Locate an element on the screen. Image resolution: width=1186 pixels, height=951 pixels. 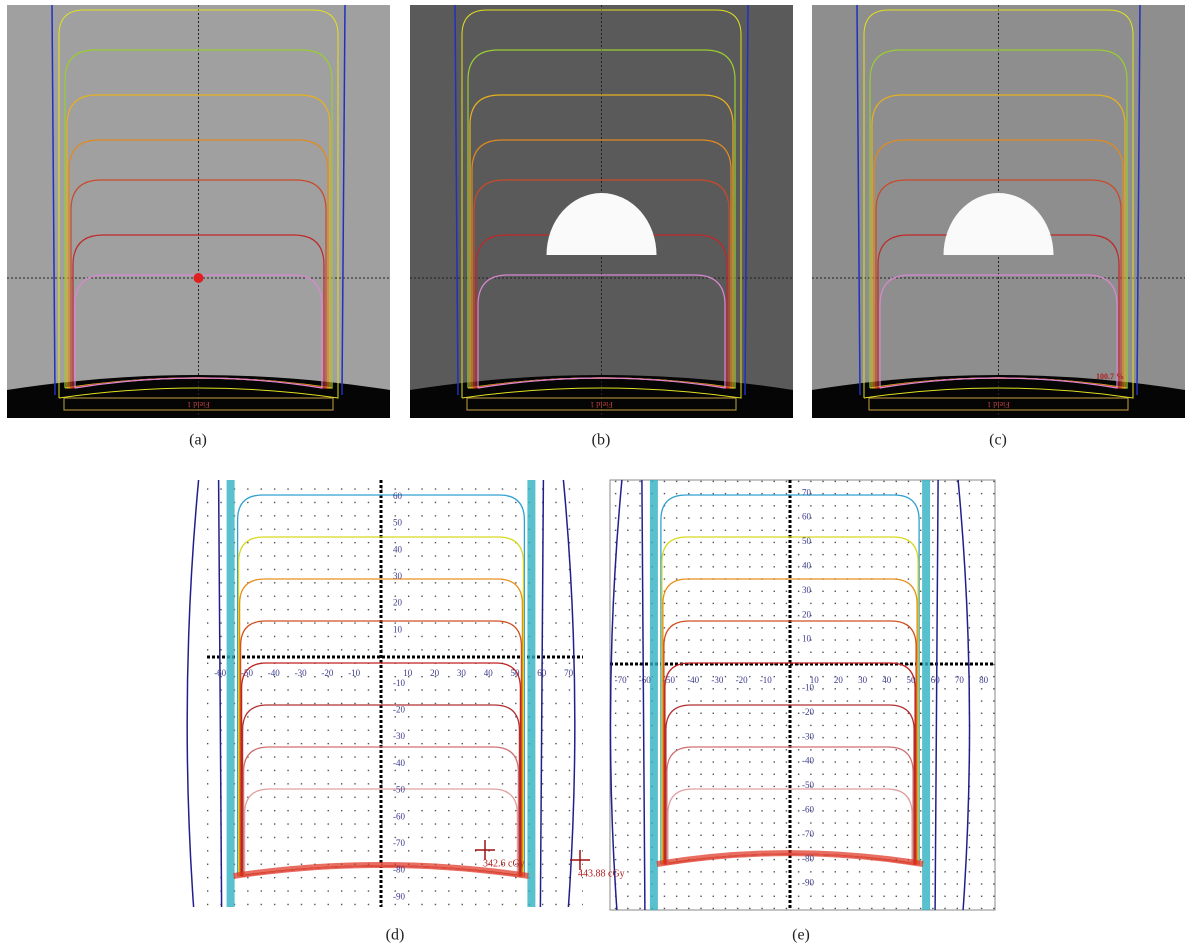
x-tick-label: 80 is located at coordinates (984, 680).